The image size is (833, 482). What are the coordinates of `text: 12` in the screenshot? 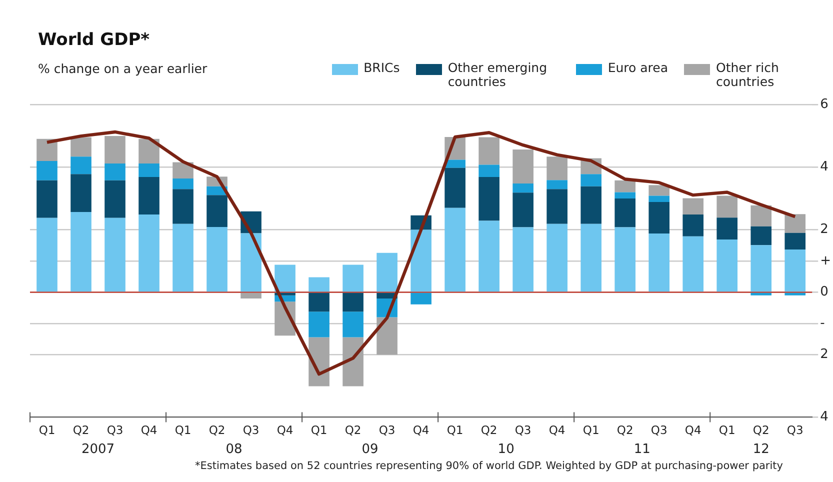 It's located at (761, 449).